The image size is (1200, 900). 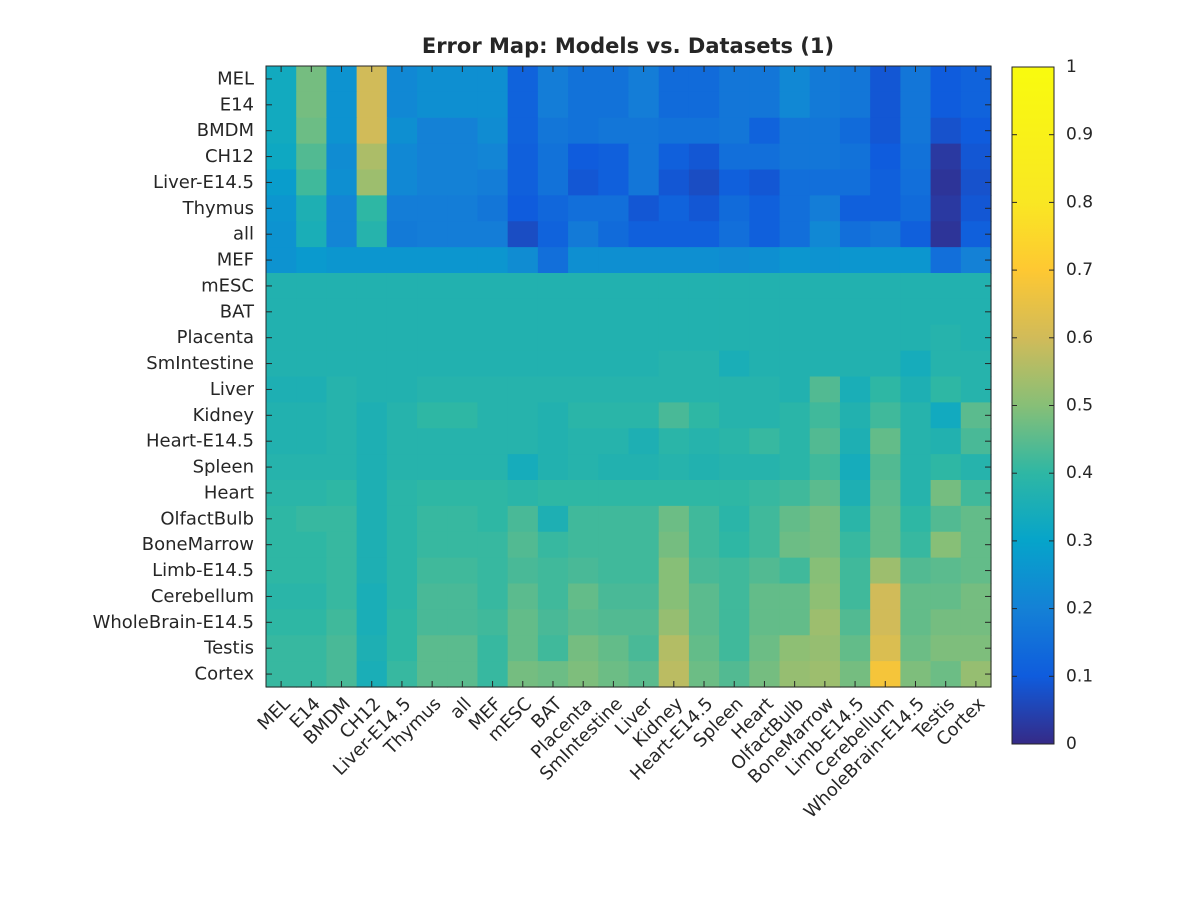 What do you see at coordinates (202, 596) in the screenshot?
I see `y-tick-label: Cerebellum` at bounding box center [202, 596].